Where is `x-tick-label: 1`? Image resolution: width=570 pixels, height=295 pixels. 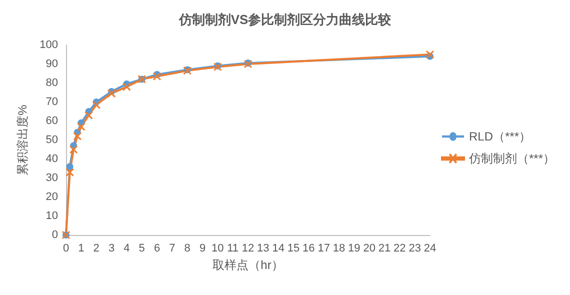
x-tick-label: 1 is located at coordinates (81, 248).